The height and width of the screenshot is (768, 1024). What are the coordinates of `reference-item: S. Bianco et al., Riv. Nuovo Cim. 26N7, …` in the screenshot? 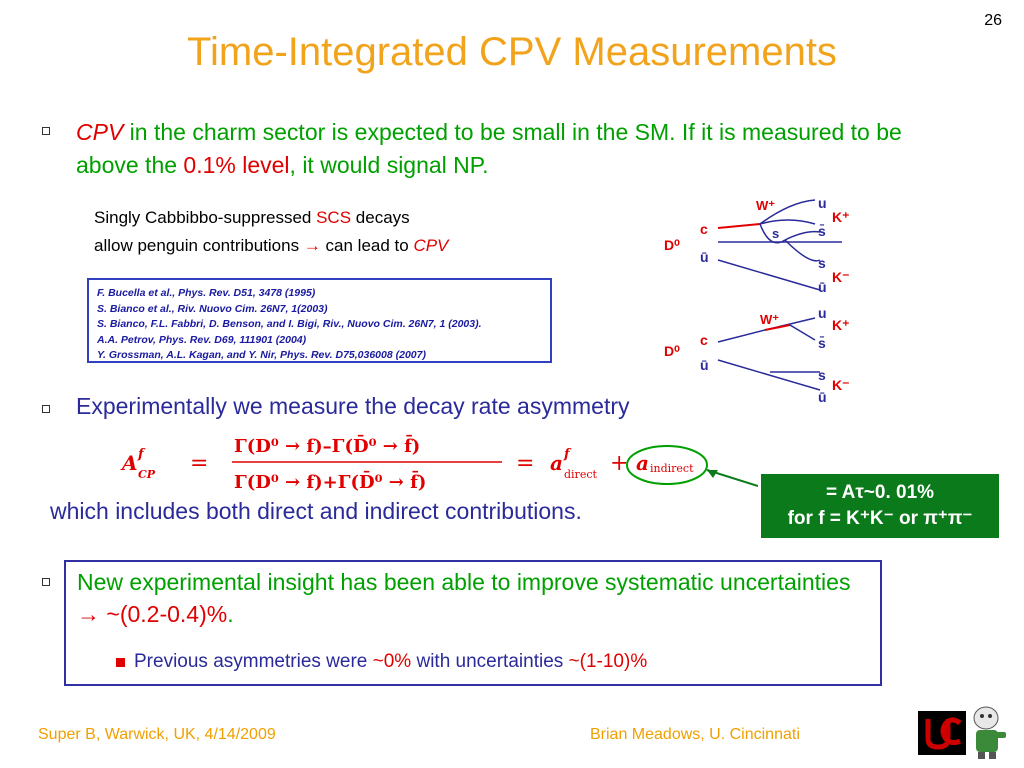 It's located at (212, 308).